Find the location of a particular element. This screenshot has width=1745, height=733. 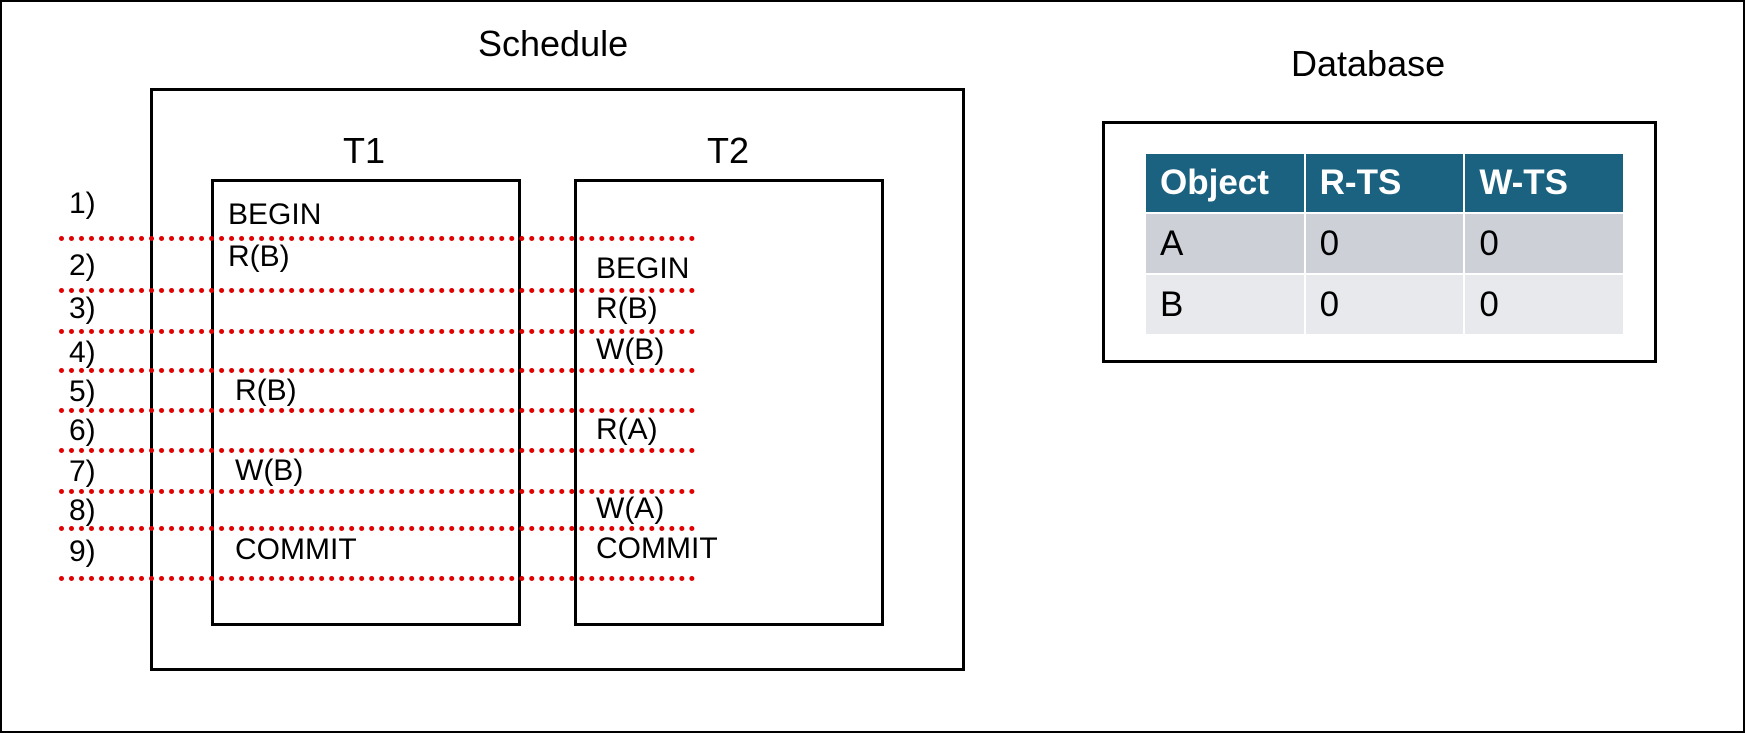

t2-operation-step-3: R(B) is located at coordinates (627, 308).